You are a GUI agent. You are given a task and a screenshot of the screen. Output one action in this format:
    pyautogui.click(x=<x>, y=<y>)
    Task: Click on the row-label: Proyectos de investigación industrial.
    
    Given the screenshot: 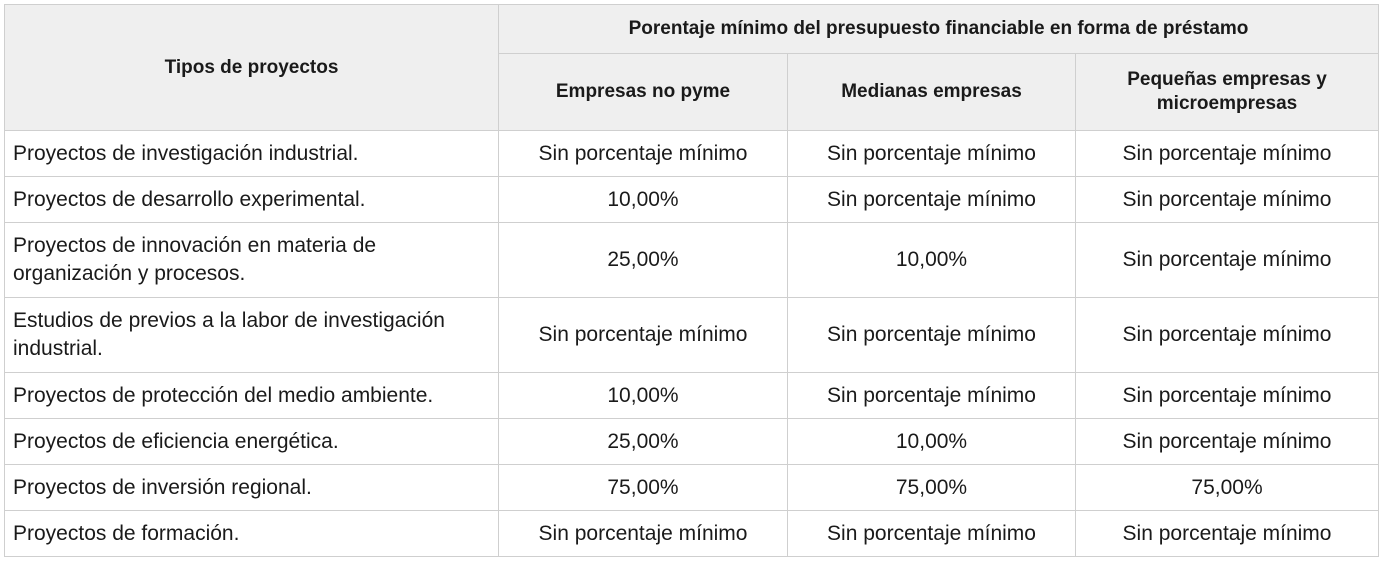 What is the action you would take?
    pyautogui.click(x=251, y=153)
    